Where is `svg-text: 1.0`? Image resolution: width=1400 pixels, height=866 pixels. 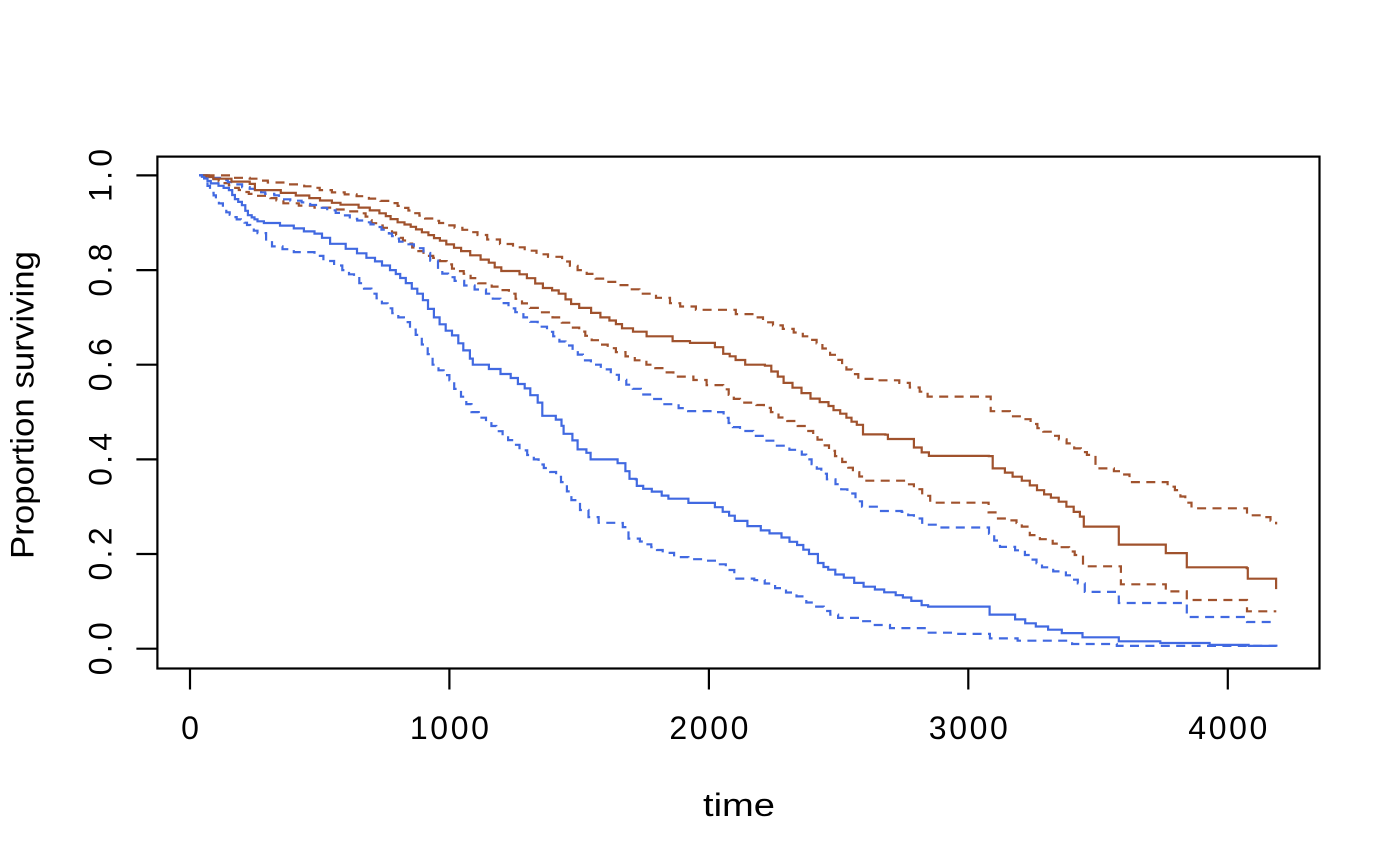
svg-text: 1.0 is located at coordinates (101, 175).